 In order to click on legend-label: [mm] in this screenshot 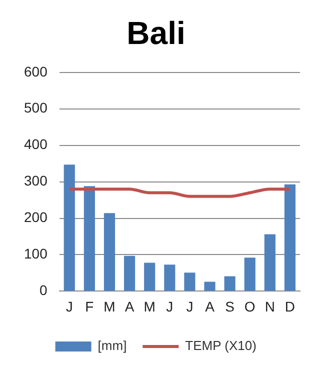, I will do `click(112, 346)`.